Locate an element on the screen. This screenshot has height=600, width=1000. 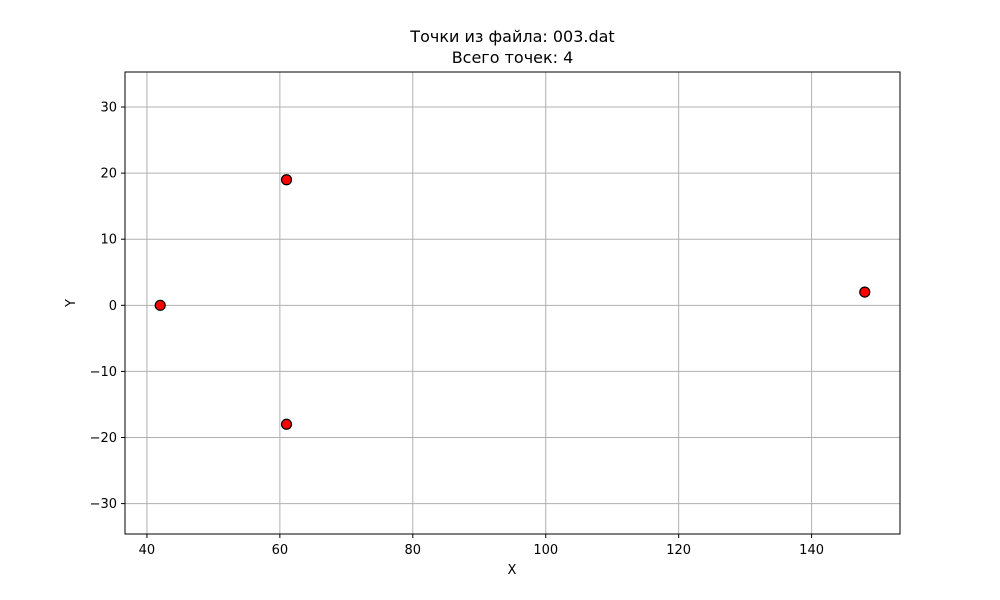
y-tick-label: −20 is located at coordinates (103, 438).